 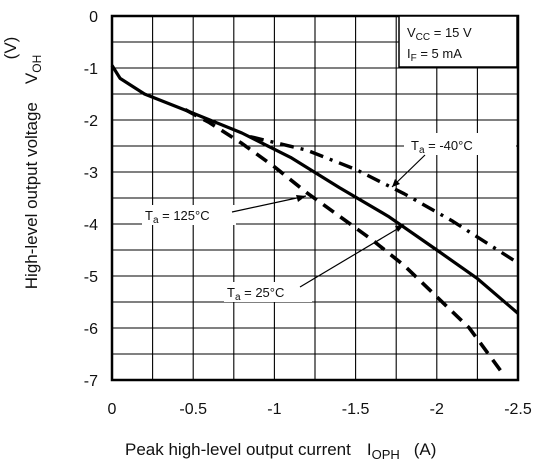 What do you see at coordinates (91, 225) in the screenshot?
I see `y-tick-label: -4` at bounding box center [91, 225].